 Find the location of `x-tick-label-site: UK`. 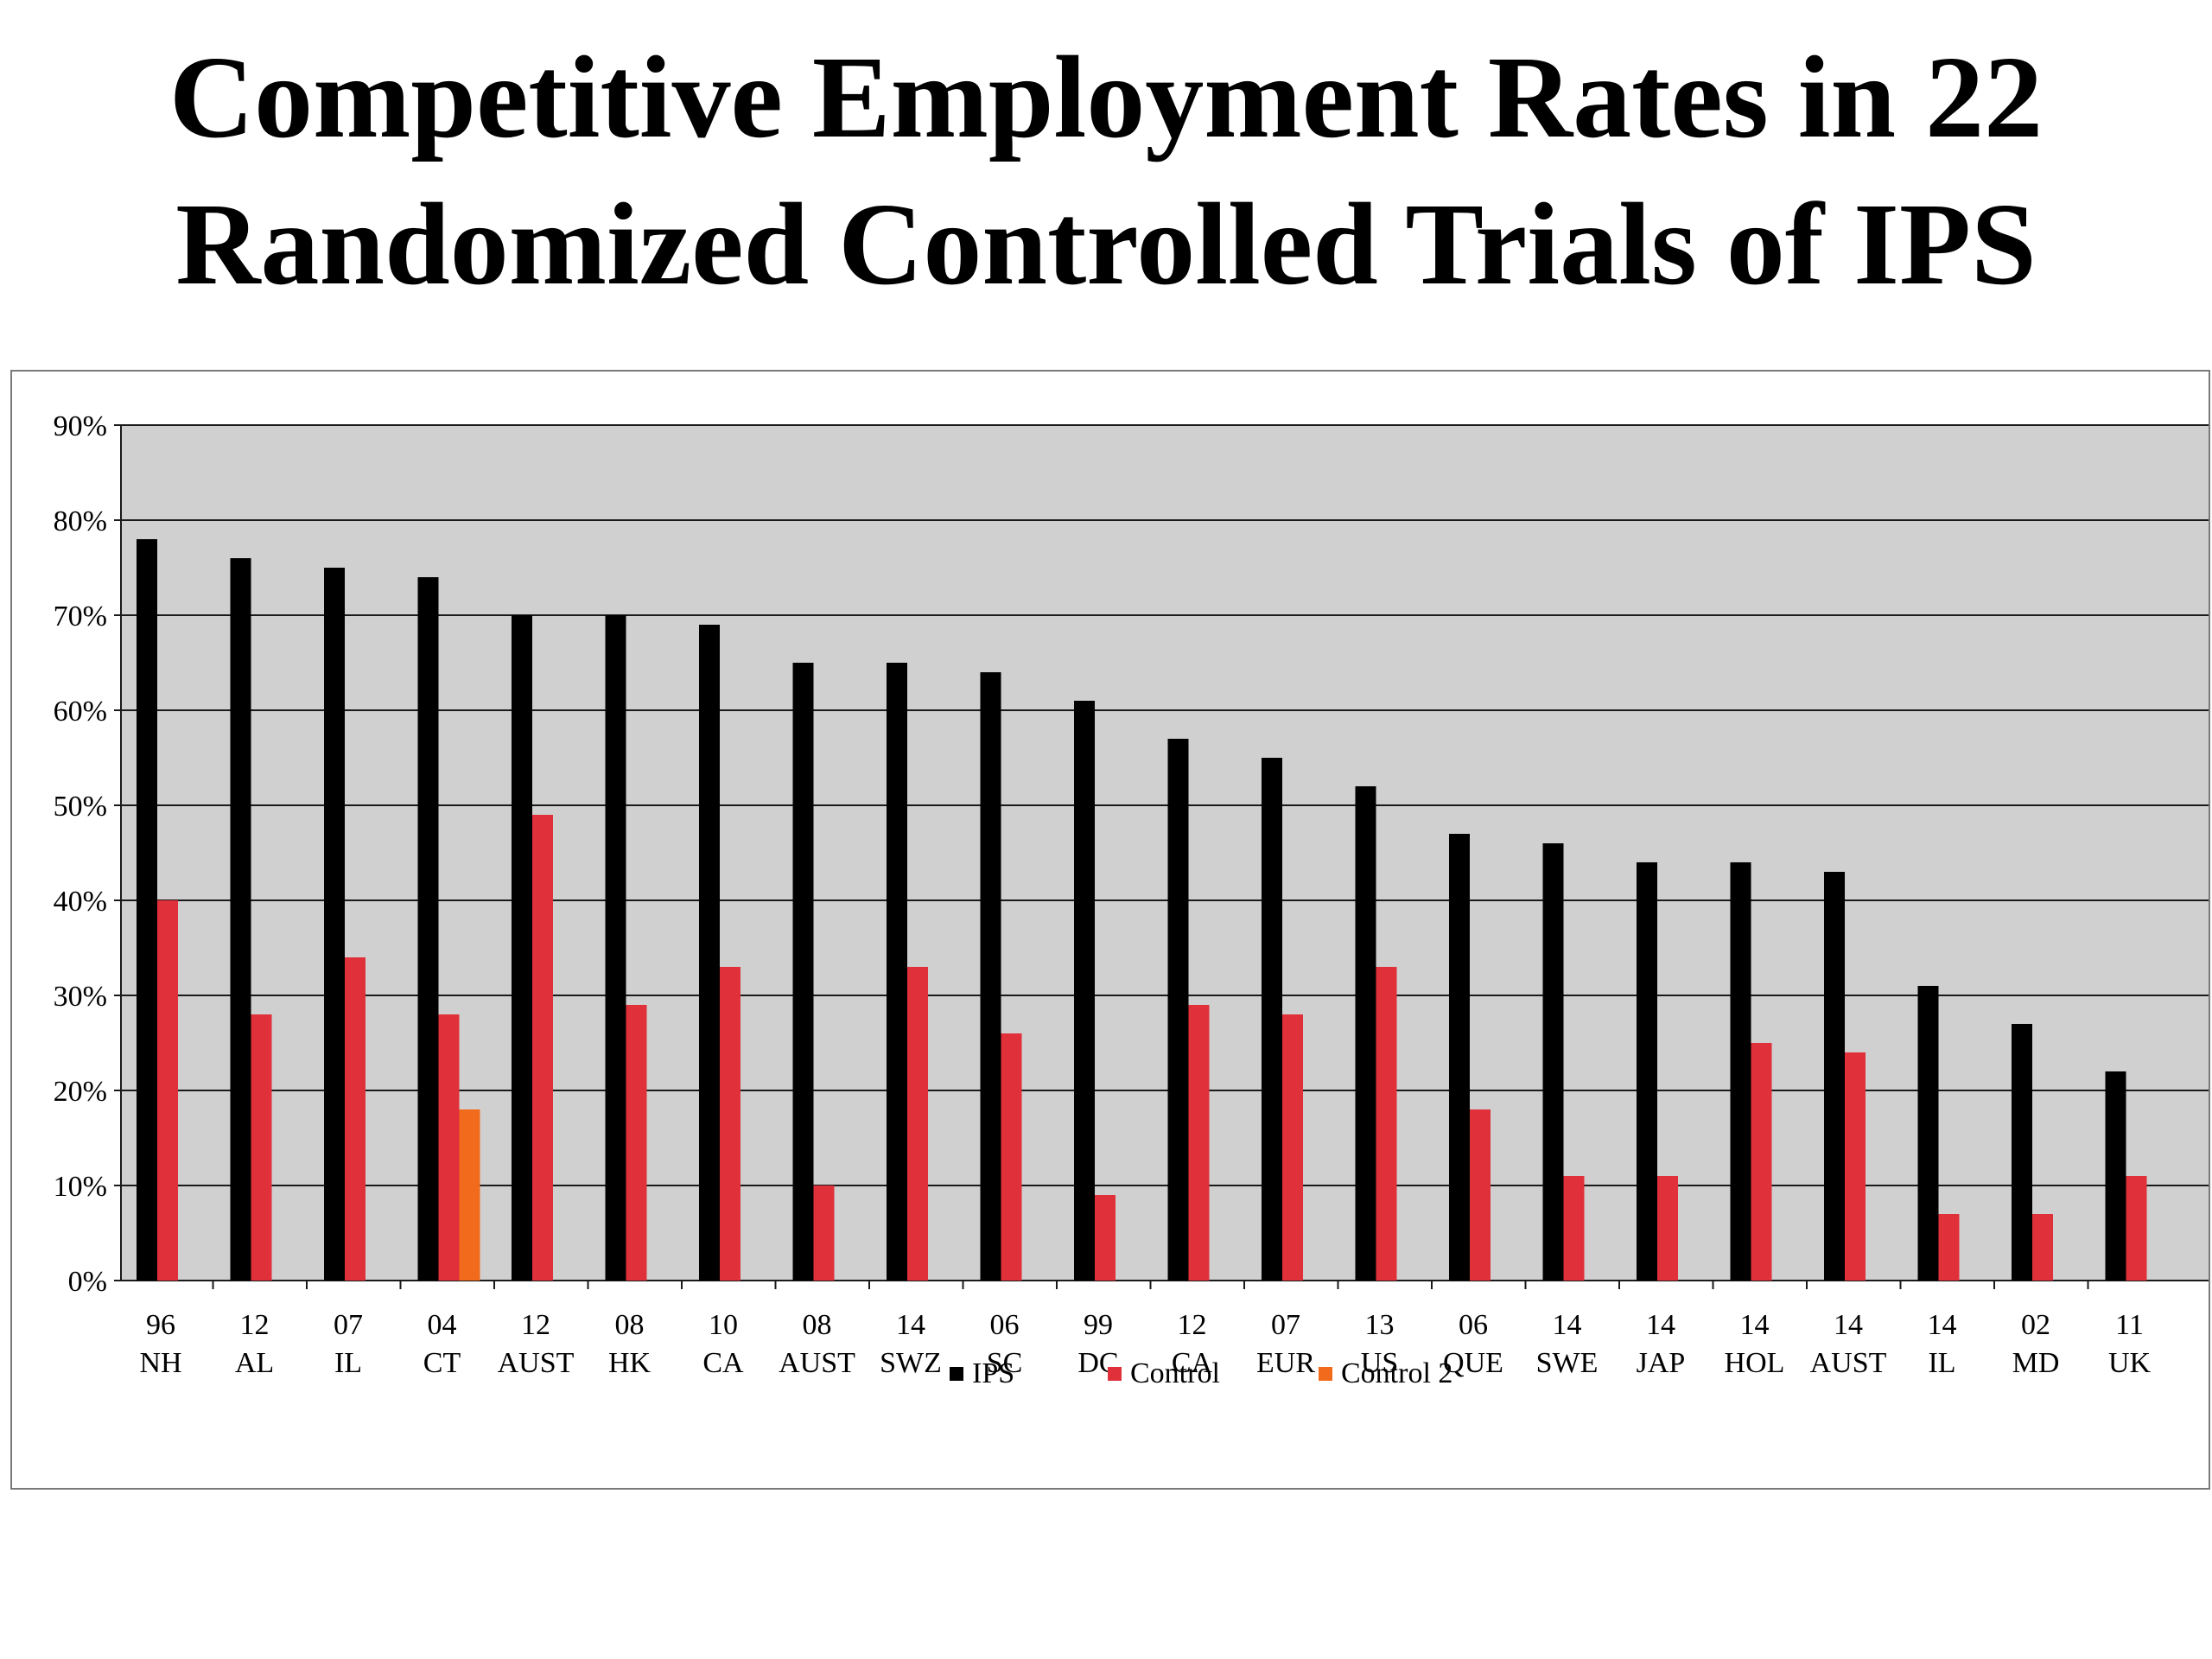

x-tick-label-site: UK is located at coordinates (2130, 1363).